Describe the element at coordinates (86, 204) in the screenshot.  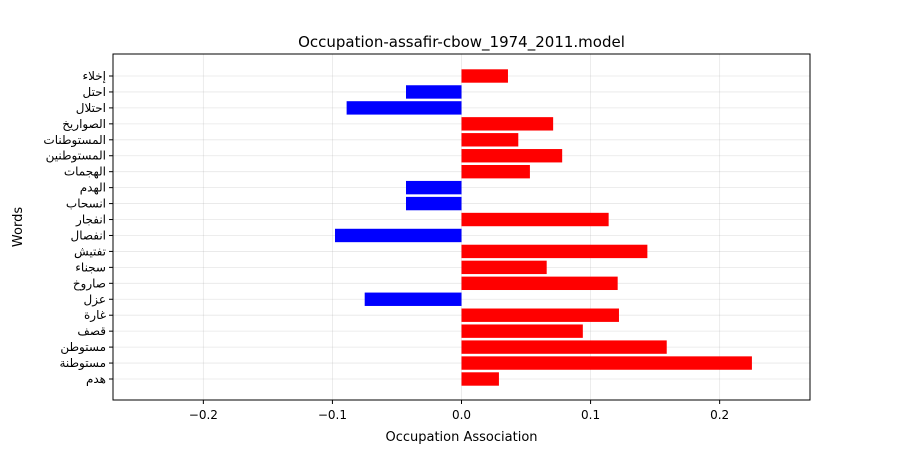
I see `category-label: انسحاب` at that location.